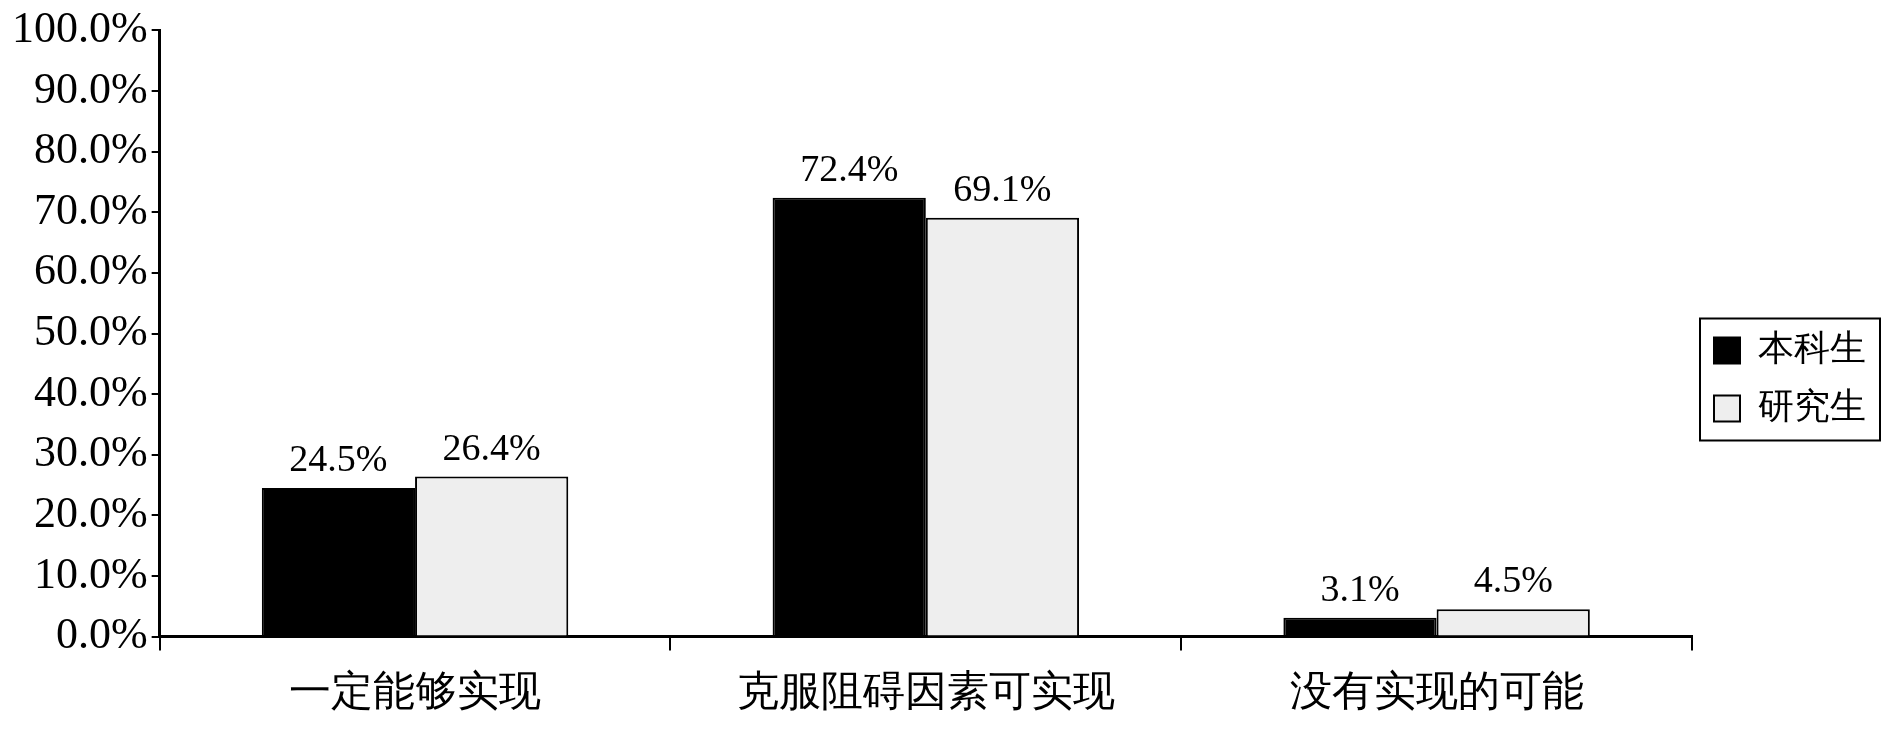 Image resolution: width=1890 pixels, height=749 pixels. What do you see at coordinates (102, 634) in the screenshot?
I see `y-tick-label: 0.0%` at bounding box center [102, 634].